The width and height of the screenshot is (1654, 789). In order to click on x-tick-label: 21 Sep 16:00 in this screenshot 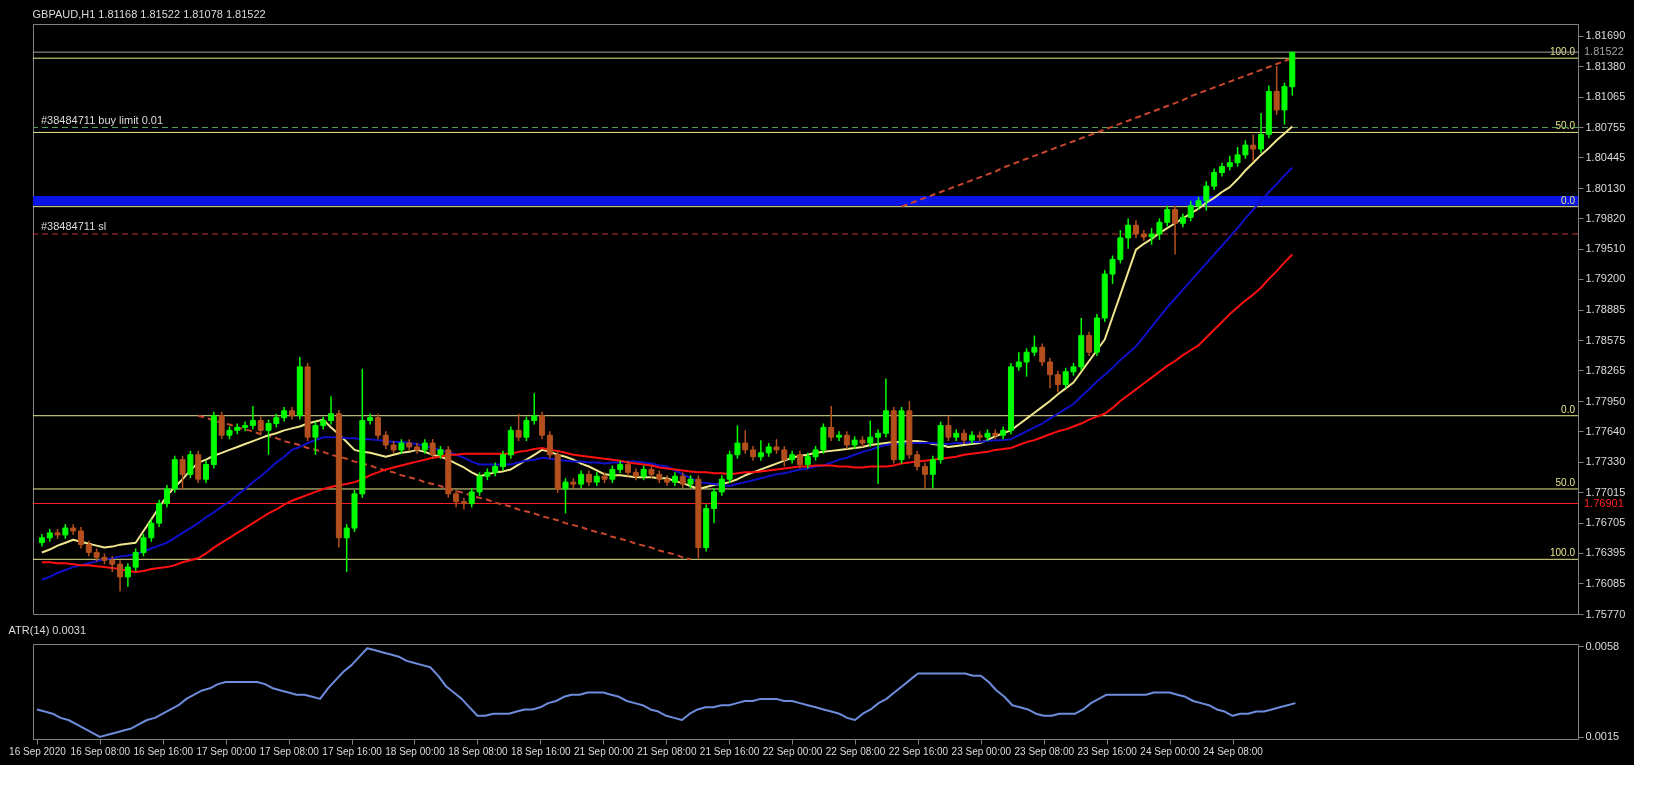, I will do `click(729, 751)`.